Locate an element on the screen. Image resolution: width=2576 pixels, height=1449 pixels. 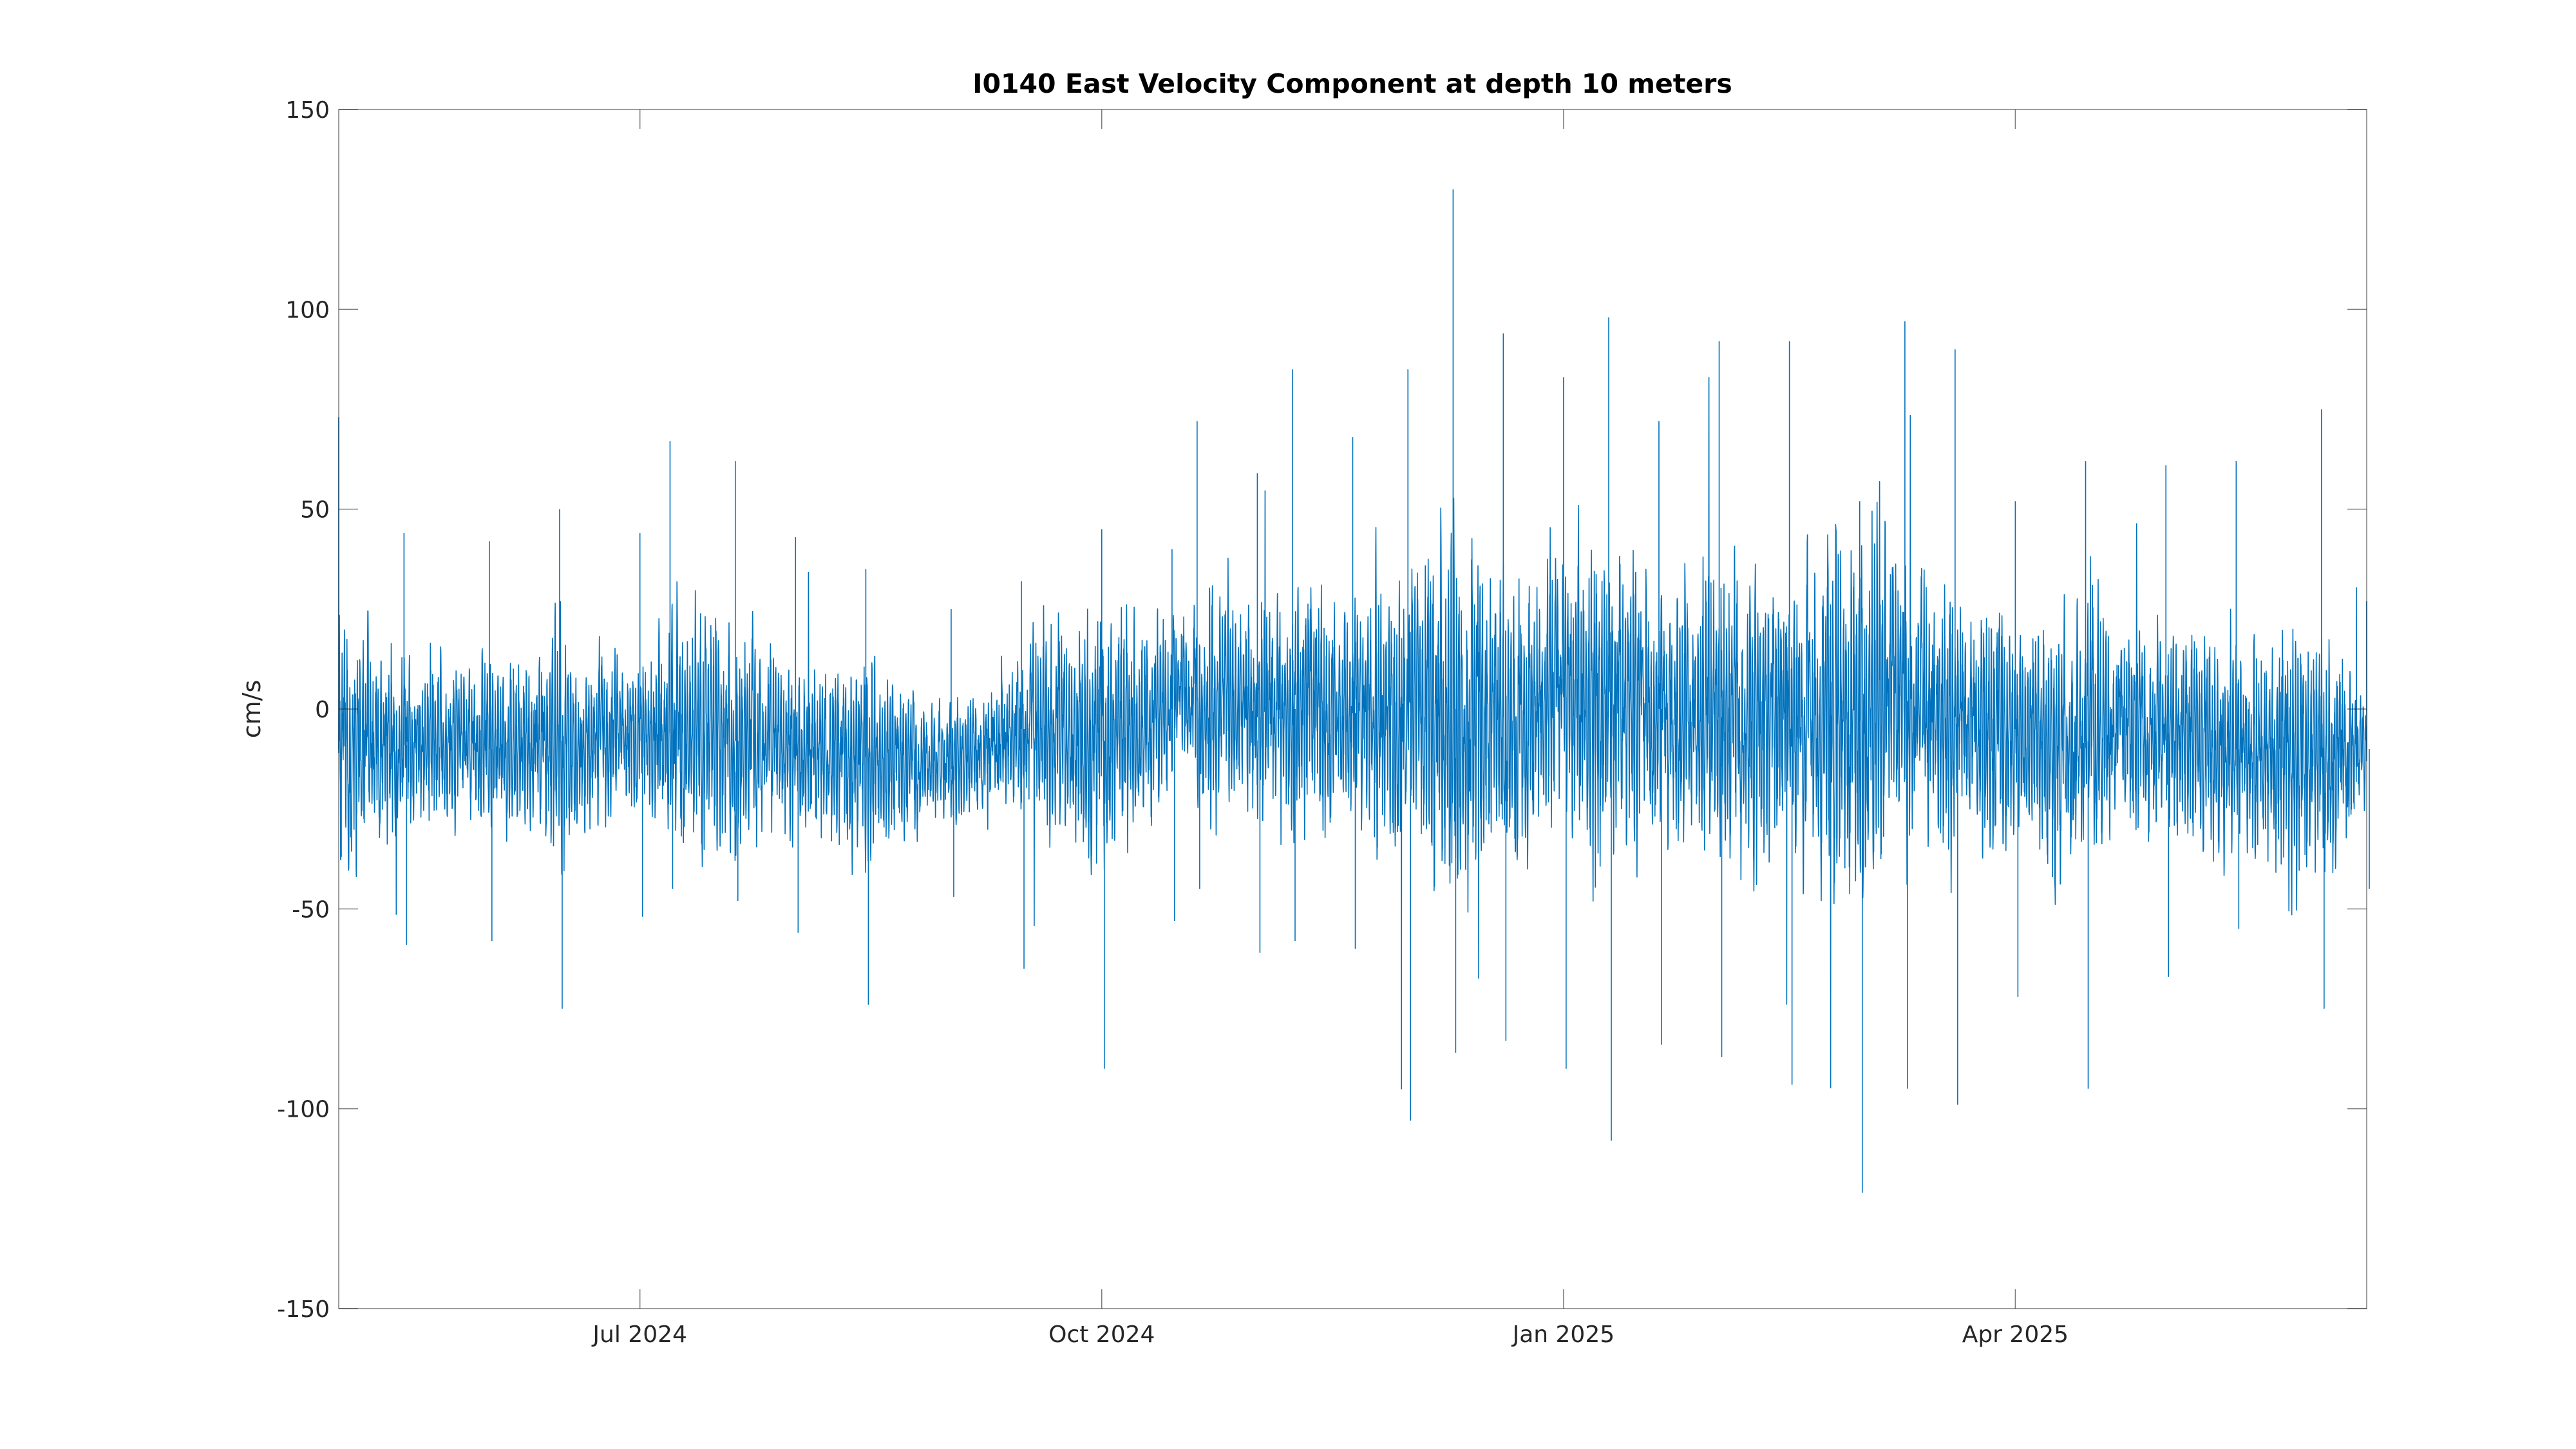
y-tick-label: 150 is located at coordinates (307, 111).